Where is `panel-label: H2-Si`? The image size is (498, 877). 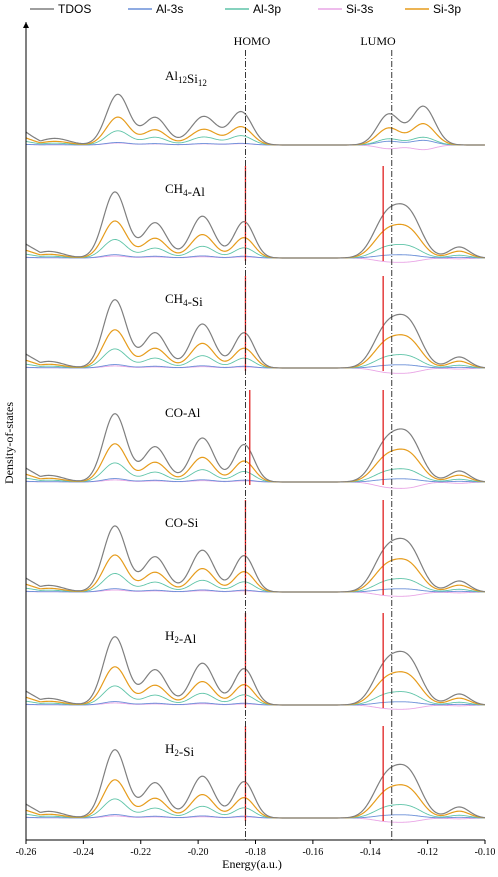 panel-label: H2-Si is located at coordinates (179, 750).